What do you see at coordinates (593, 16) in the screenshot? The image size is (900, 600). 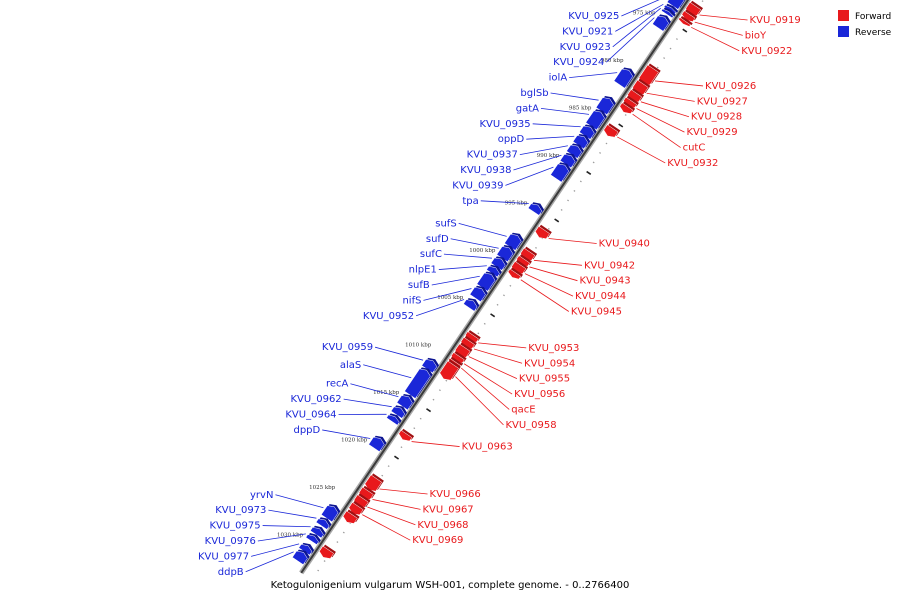 I see `gene-label-KVU_0925: KVU_0925` at bounding box center [593, 16].